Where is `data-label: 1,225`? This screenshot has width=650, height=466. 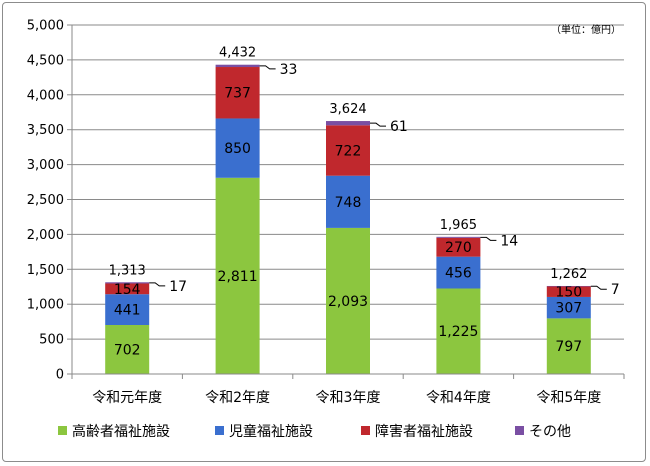
data-label: 1,225 is located at coordinates (458, 332).